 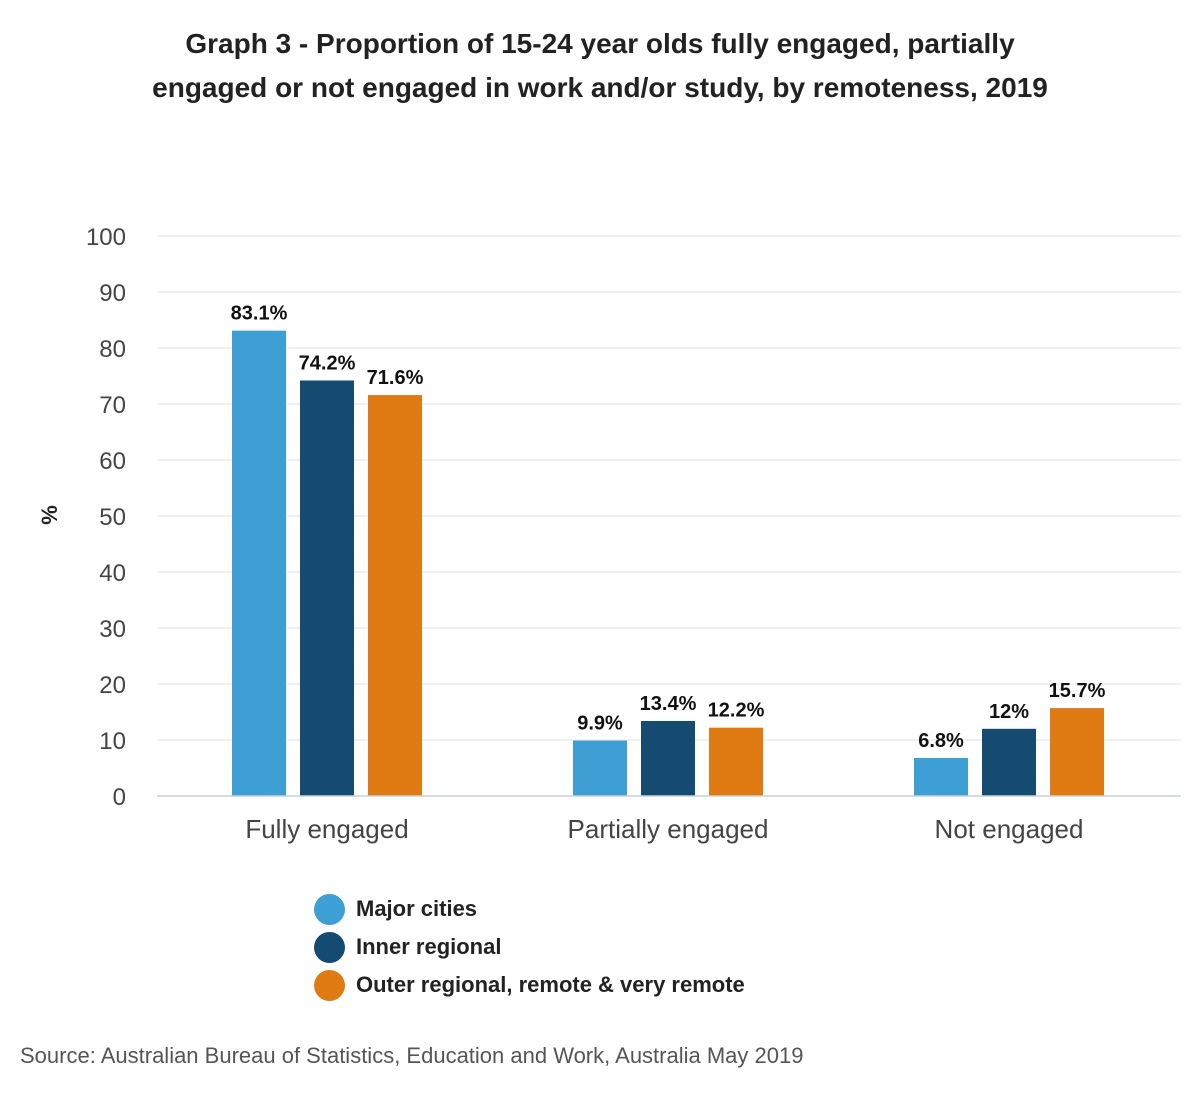 What do you see at coordinates (259, 314) in the screenshot?
I see `data-label: 83.1%` at bounding box center [259, 314].